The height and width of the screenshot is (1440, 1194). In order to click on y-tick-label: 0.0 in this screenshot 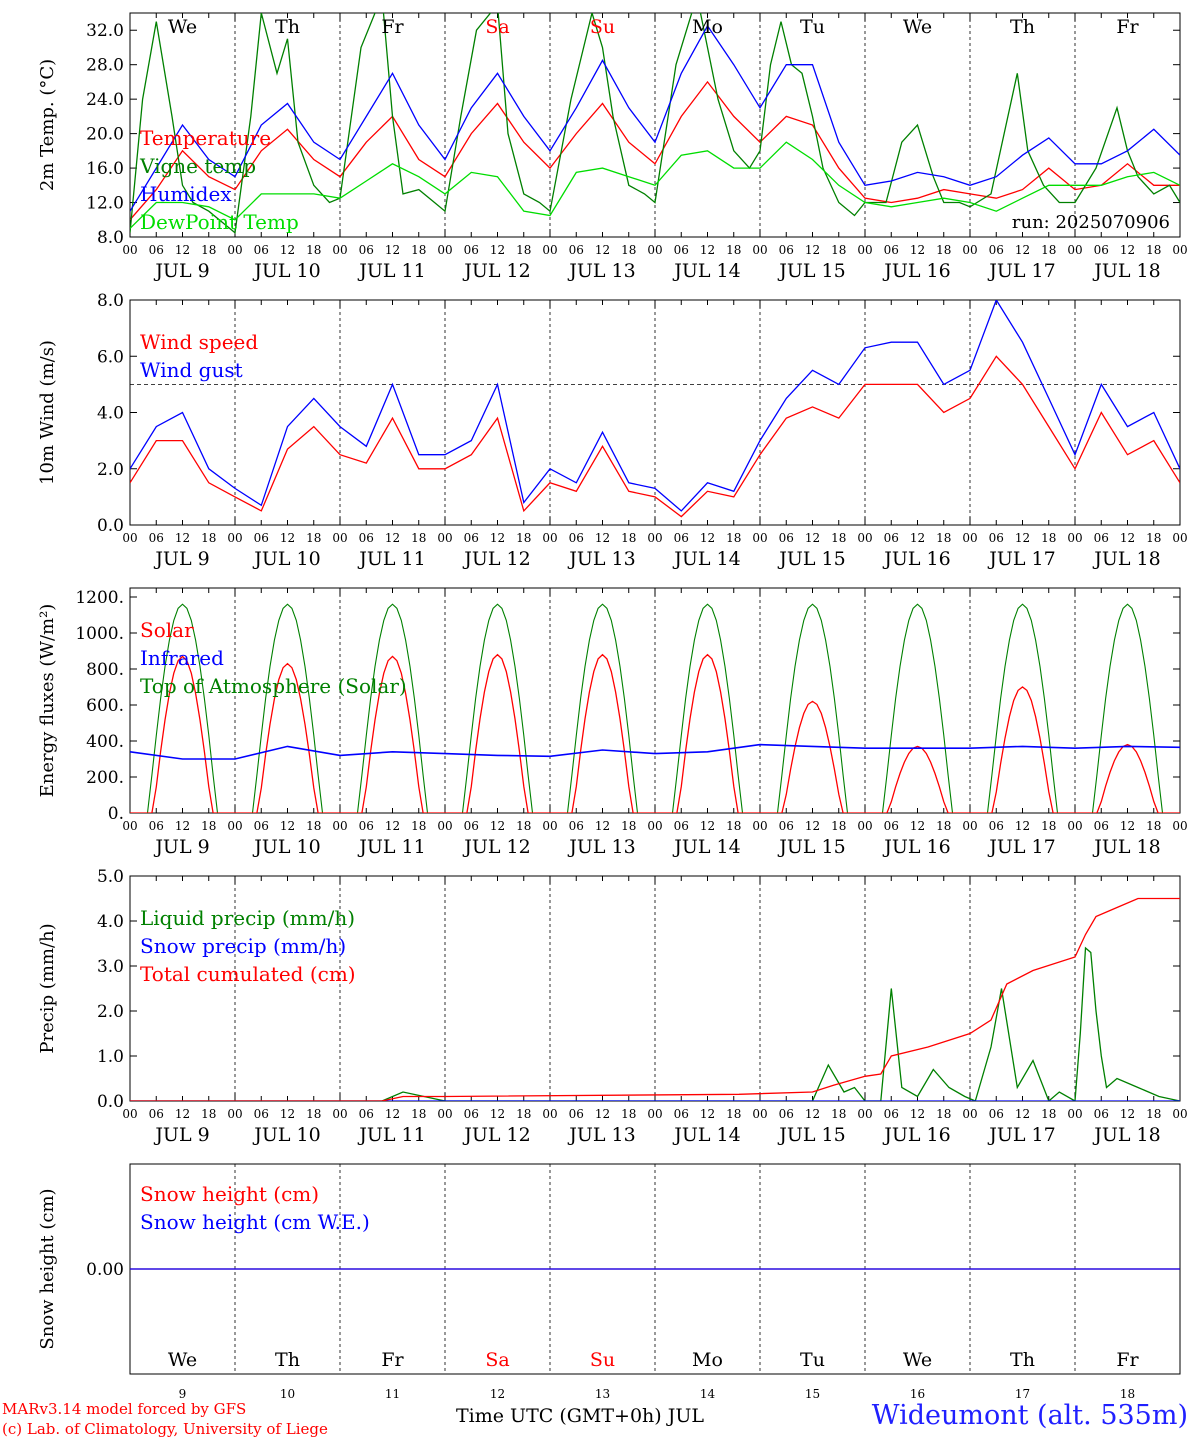, I will do `click(110, 1102)`.